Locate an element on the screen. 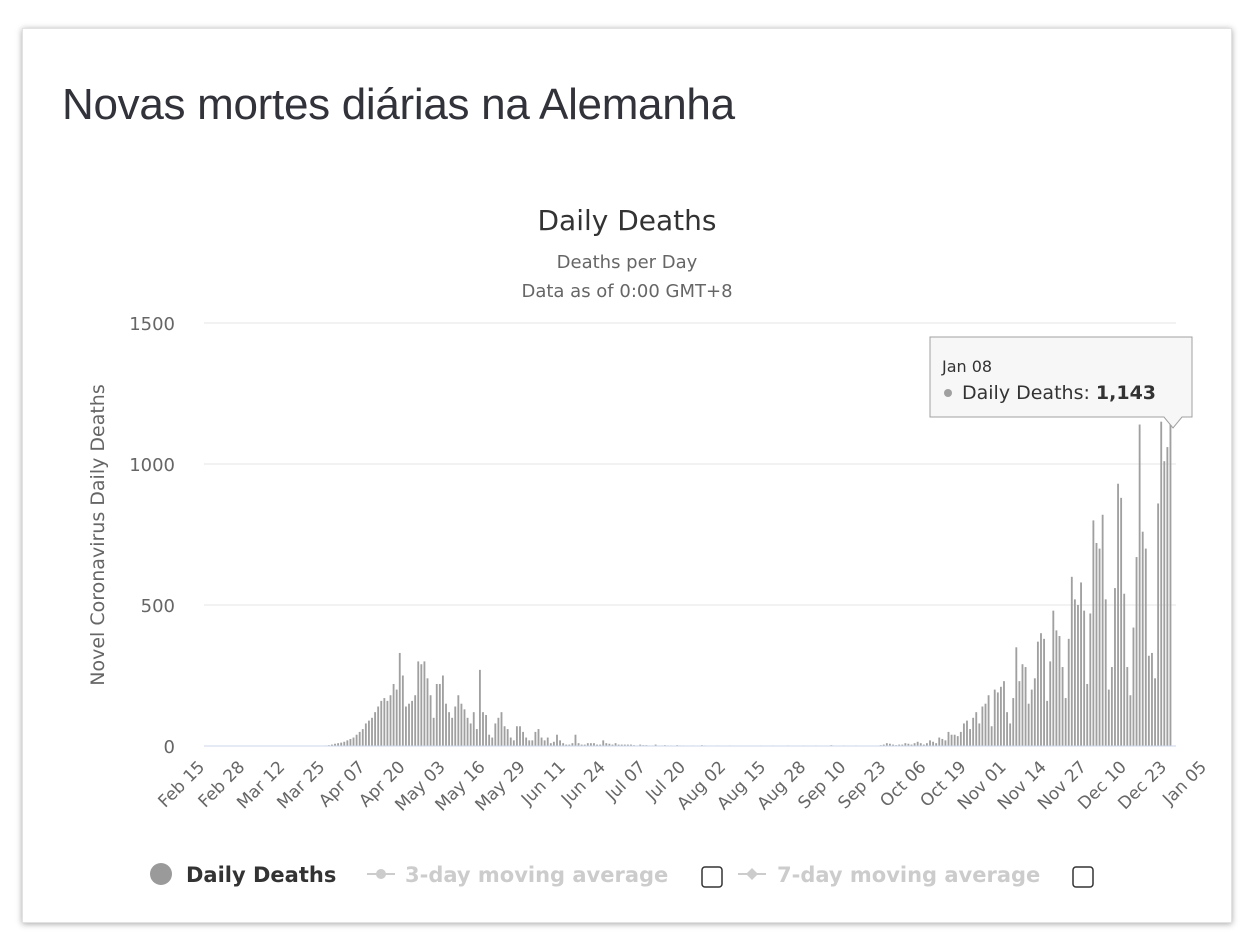  legend-item-7-day-average: 7-day moving average is located at coordinates (908, 875).